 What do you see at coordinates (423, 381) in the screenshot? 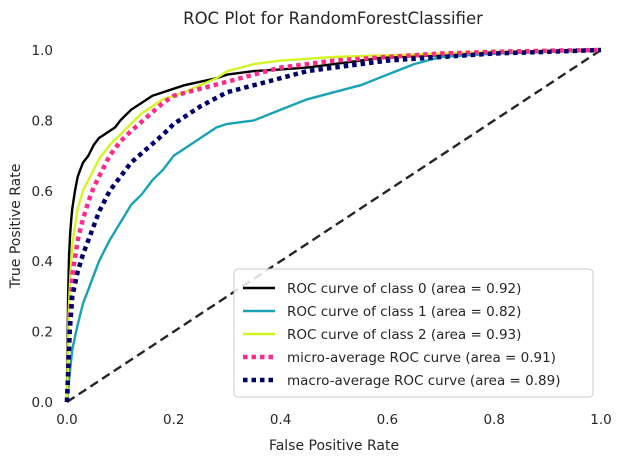
I see `legend-entry-label: macro-average ROC curve (area = 0.89)` at bounding box center [423, 381].